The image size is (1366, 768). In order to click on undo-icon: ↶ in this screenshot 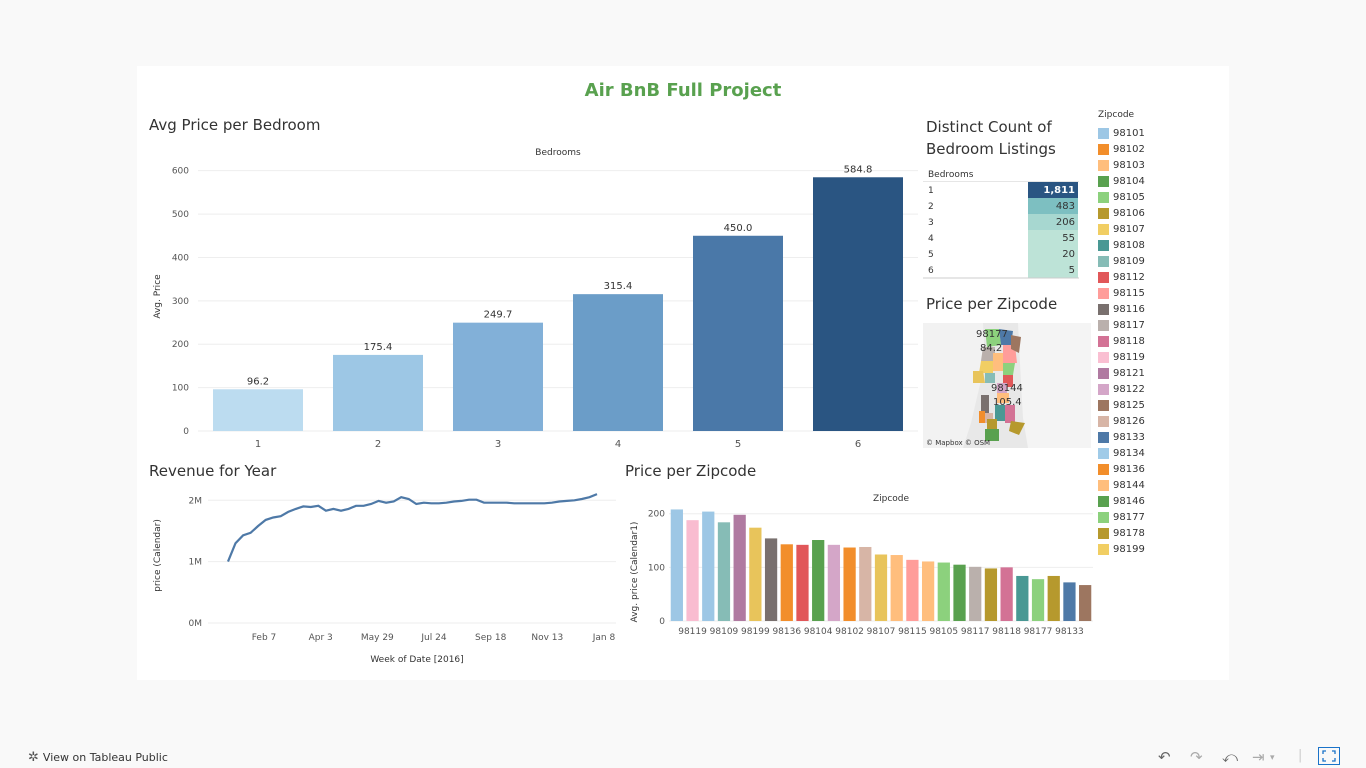, I will do `click(1164, 757)`.